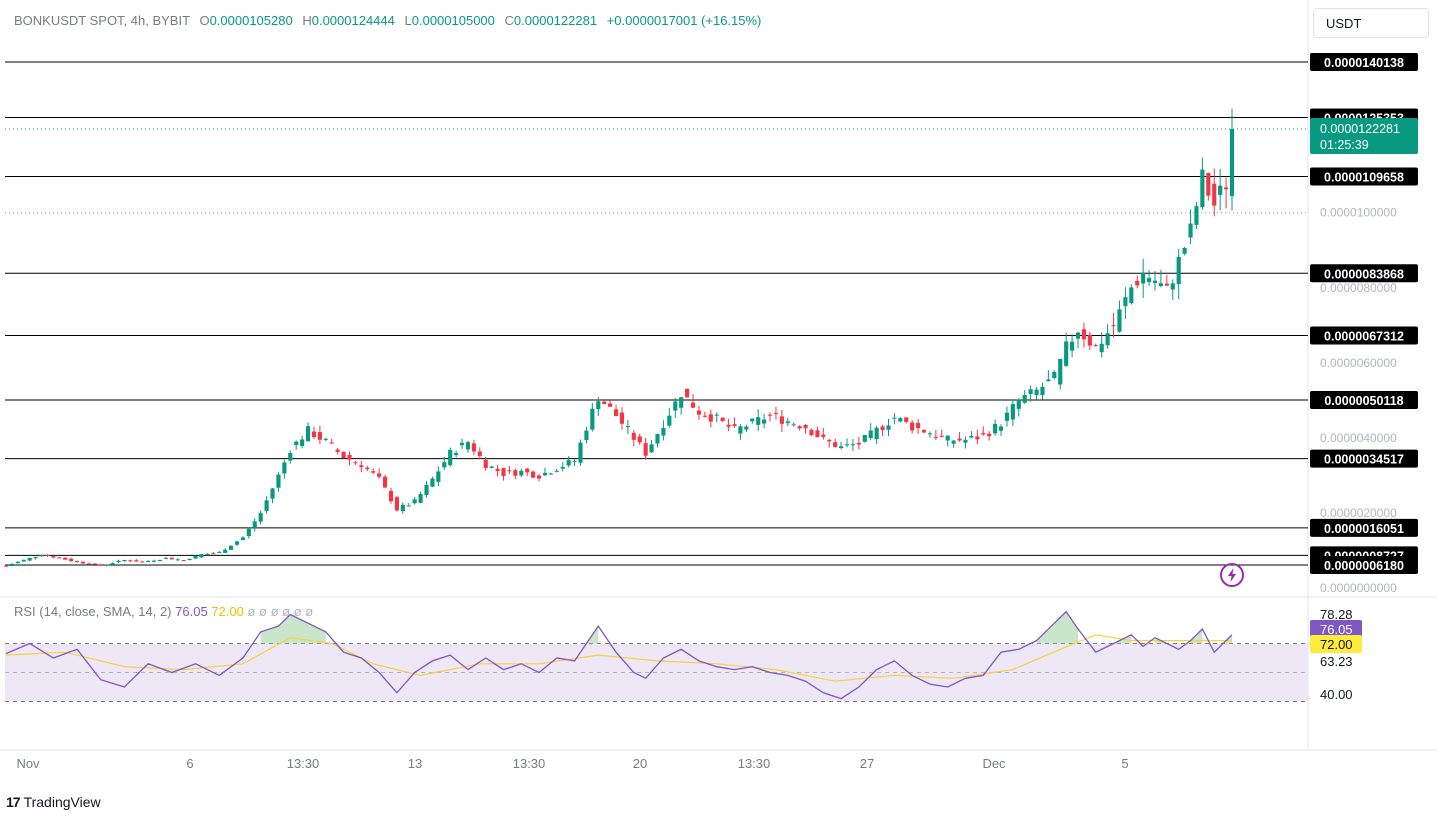 The height and width of the screenshot is (816, 1437). Describe the element at coordinates (53, 802) in the screenshot. I see `tradingview-brand: 17 TradingView` at that location.